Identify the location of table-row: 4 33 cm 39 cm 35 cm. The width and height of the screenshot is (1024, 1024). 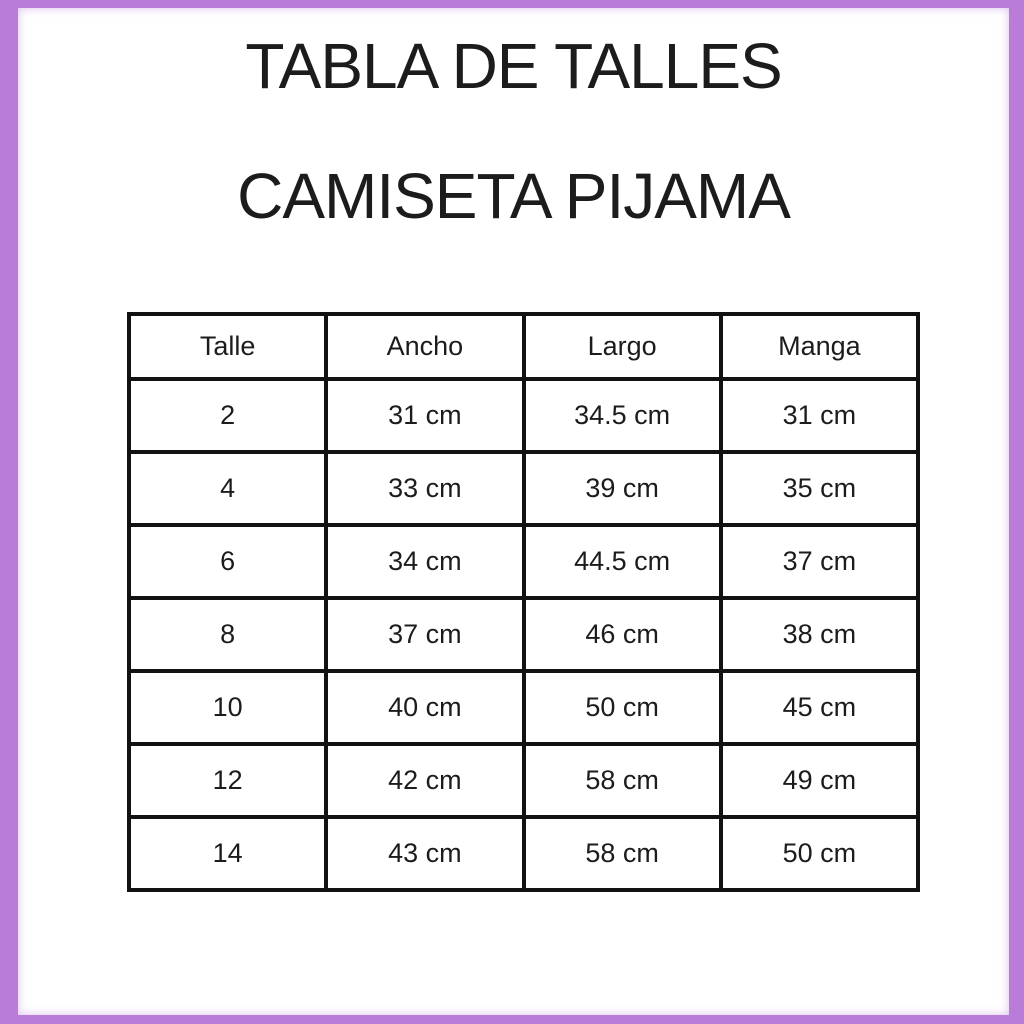
(523, 488).